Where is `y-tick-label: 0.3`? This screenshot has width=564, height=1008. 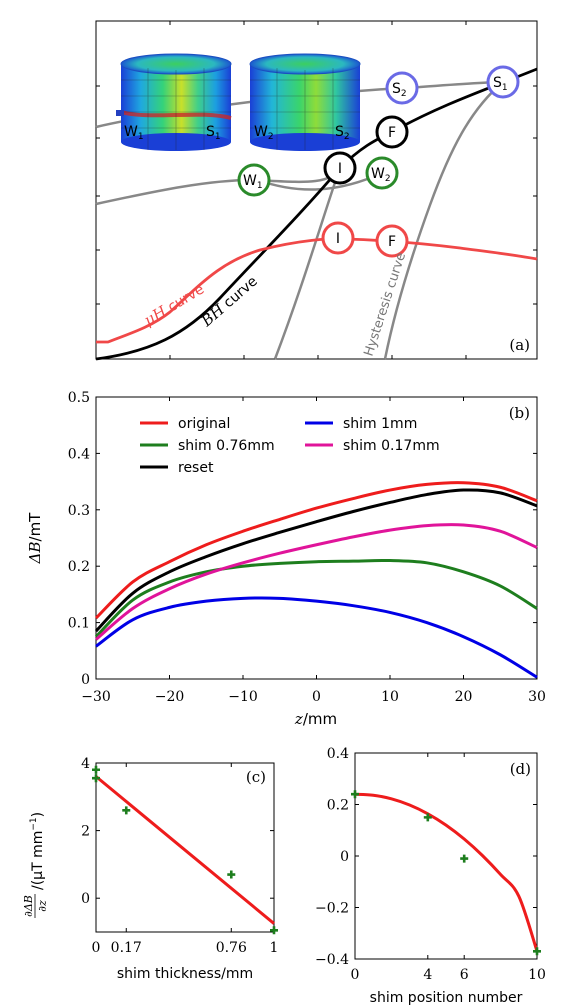 y-tick-label: 0.3 is located at coordinates (79, 511).